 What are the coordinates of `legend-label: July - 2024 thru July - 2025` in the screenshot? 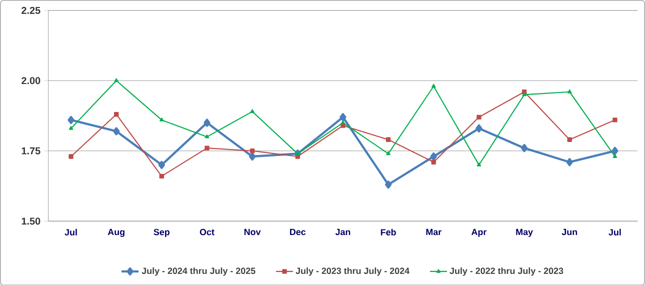 It's located at (199, 271).